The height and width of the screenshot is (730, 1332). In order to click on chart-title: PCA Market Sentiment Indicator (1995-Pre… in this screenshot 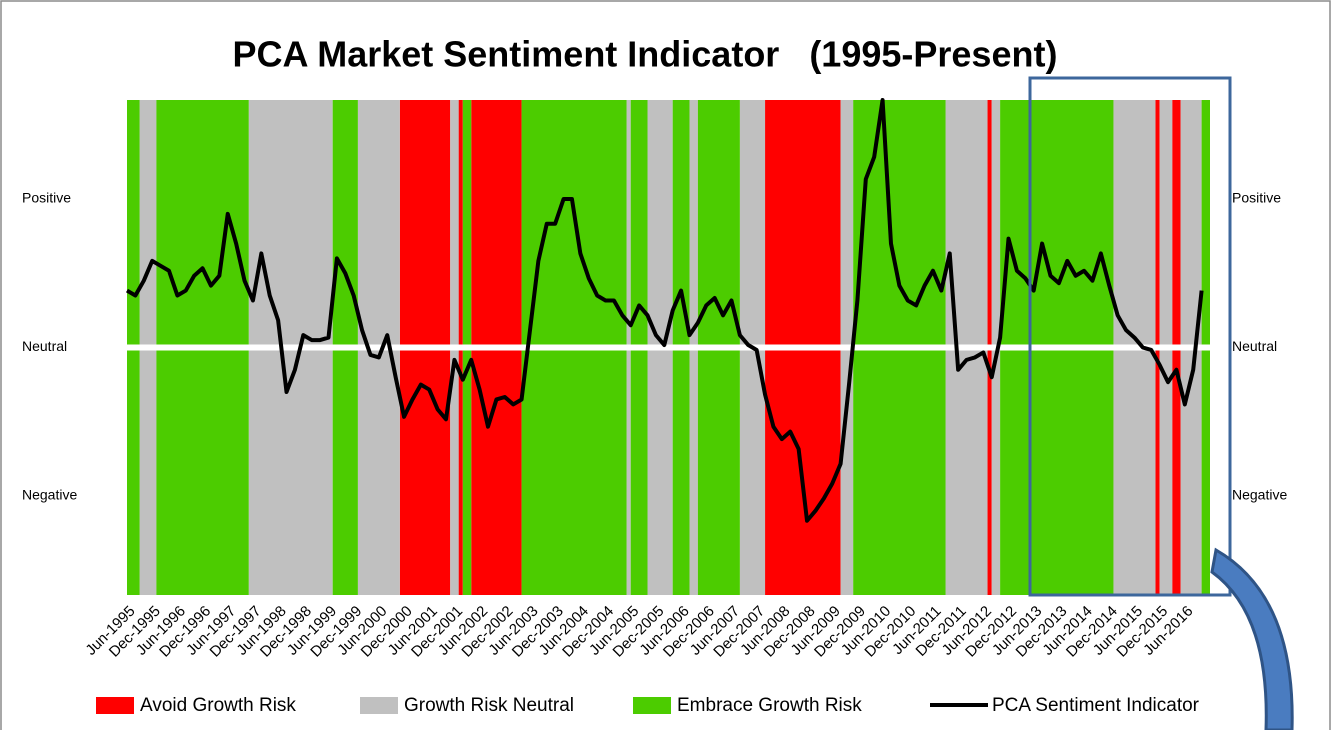, I will do `click(645, 54)`.